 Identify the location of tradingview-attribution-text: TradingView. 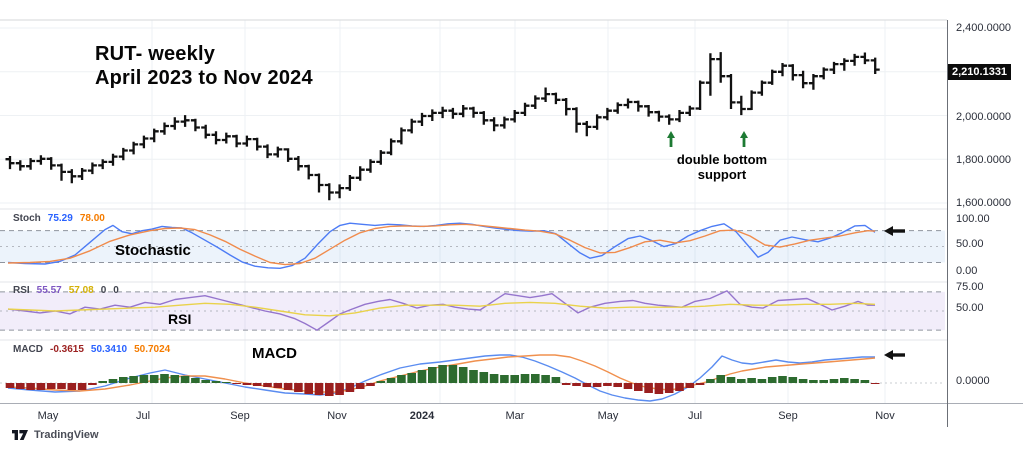
(66, 435).